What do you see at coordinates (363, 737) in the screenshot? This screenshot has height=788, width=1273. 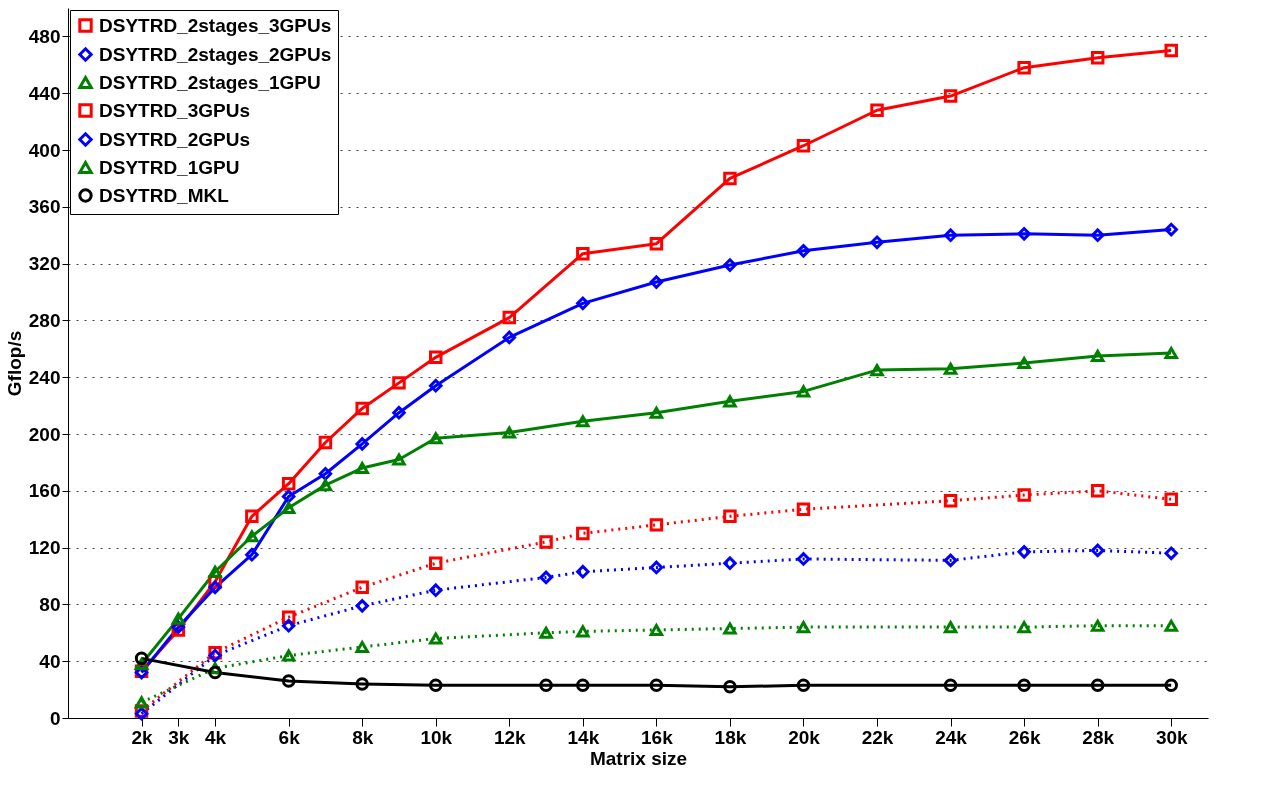 I see `x-tick-label: 8k` at bounding box center [363, 737].